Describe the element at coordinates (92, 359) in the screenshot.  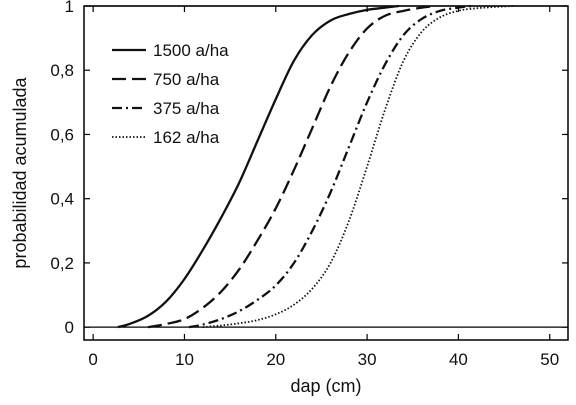
I see `x-tick-label: 0` at that location.